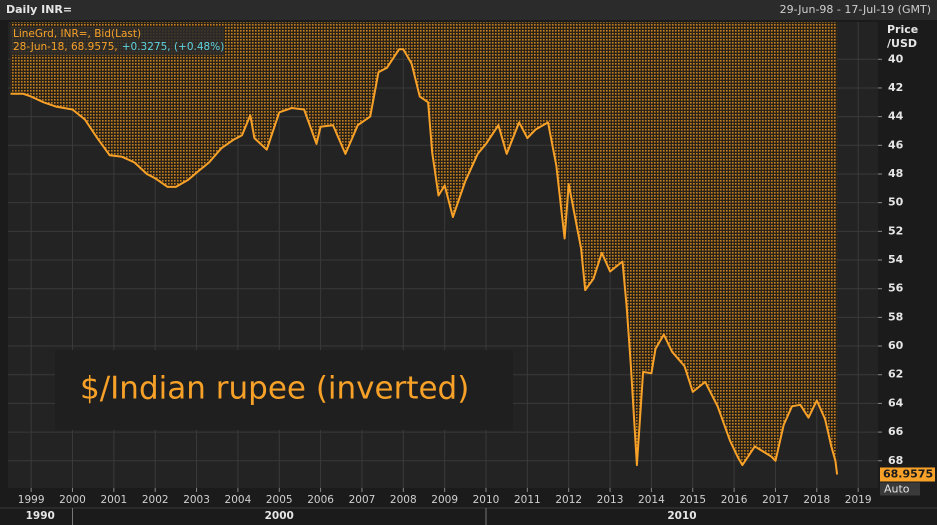 This screenshot has height=525, width=937. What do you see at coordinates (896, 288) in the screenshot?
I see `y-tick-label: 56` at bounding box center [896, 288].